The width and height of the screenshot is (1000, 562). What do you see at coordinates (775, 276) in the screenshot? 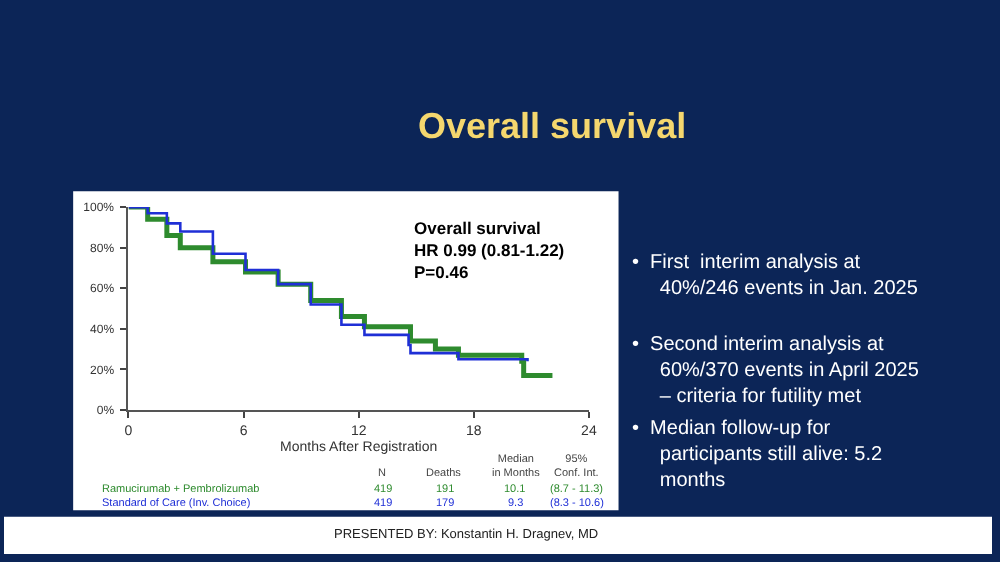
I see `text: • First interim analysis at 40%/246 events in Jan. 2025` at bounding box center [775, 276].